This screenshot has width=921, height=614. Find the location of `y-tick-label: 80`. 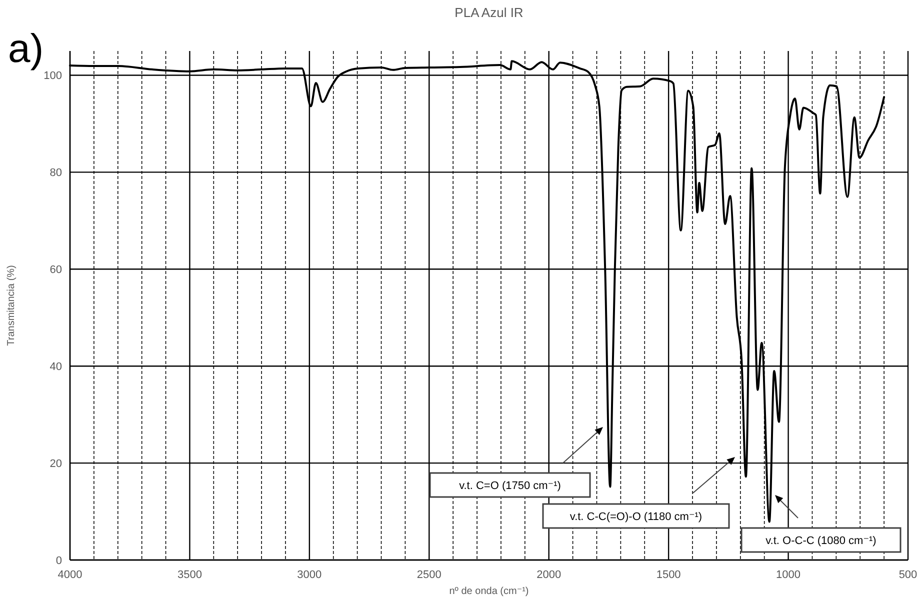

y-tick-label: 80 is located at coordinates (56, 173).